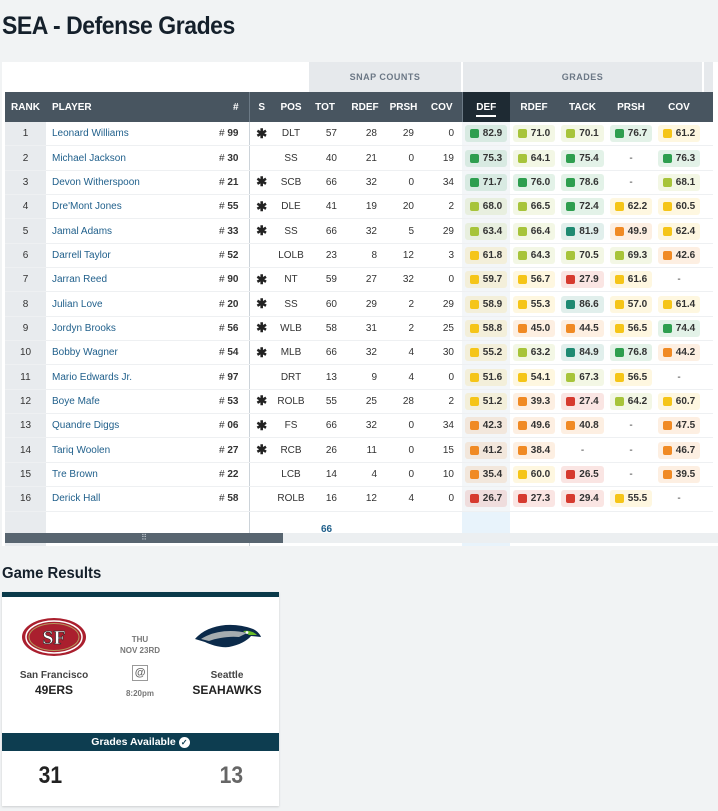  What do you see at coordinates (486, 256) in the screenshot?
I see `grade-def-cell: 61.8` at bounding box center [486, 256].